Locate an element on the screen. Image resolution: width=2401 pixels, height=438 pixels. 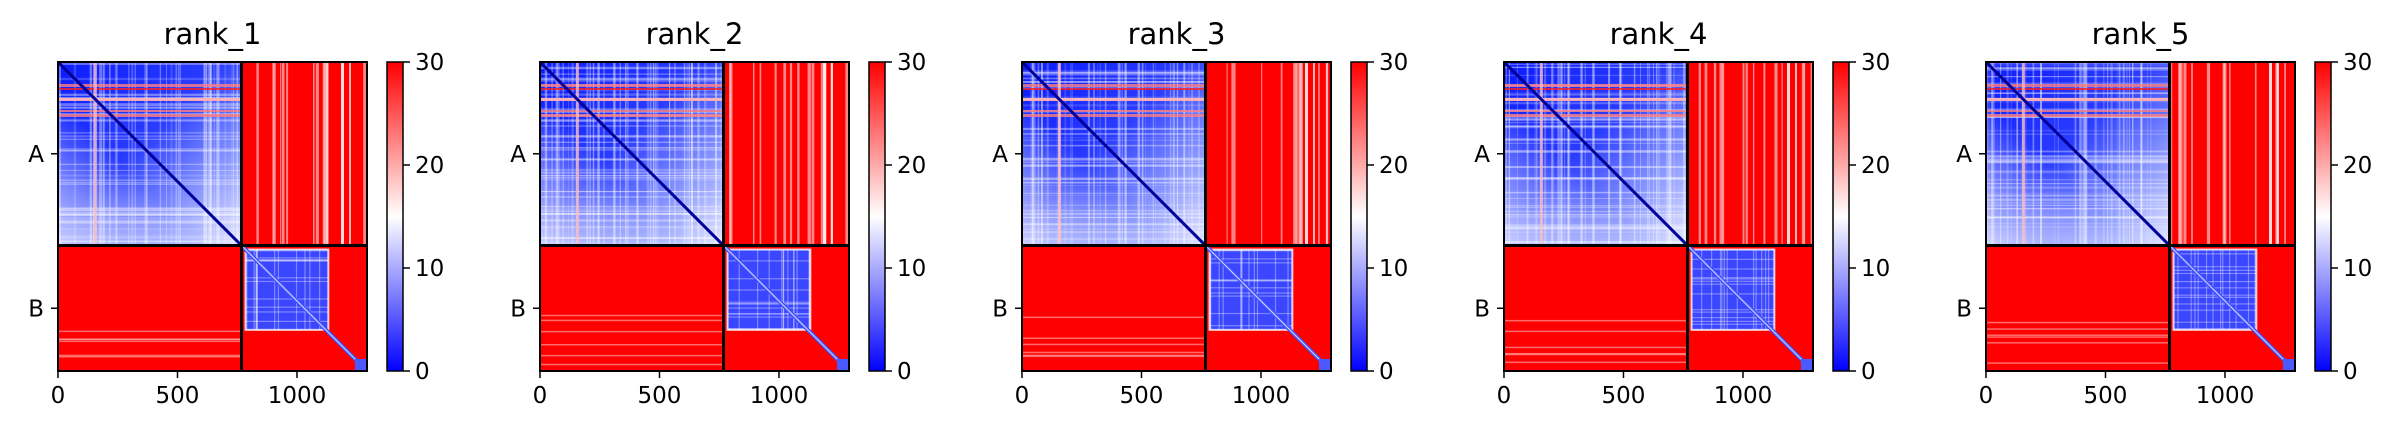
block-b-tail is located at coordinates (361, 365).